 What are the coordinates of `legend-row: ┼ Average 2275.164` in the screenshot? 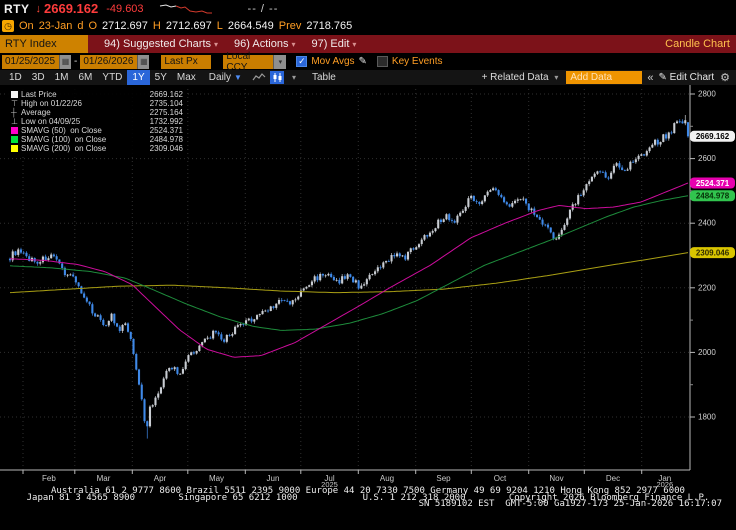 It's located at (97, 112).